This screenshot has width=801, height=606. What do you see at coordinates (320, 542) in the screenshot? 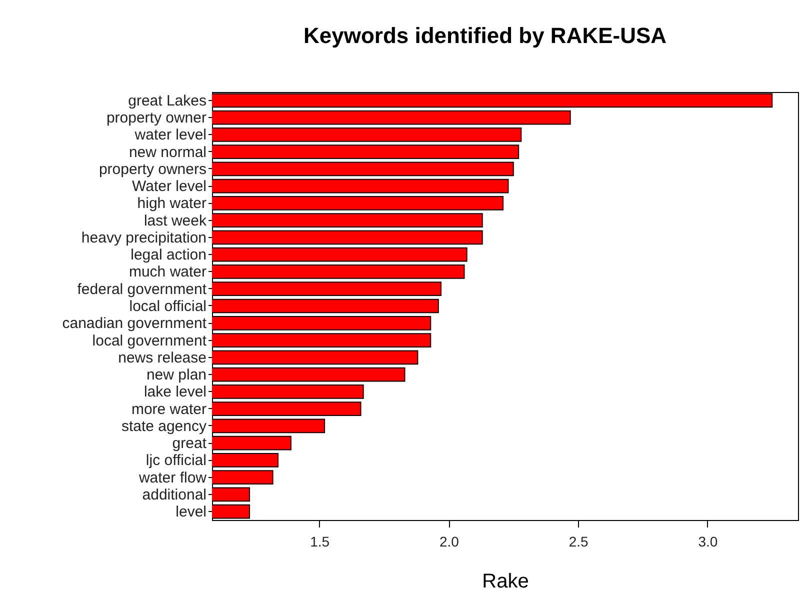
I see `x-tick-label: 1.5` at bounding box center [320, 542].